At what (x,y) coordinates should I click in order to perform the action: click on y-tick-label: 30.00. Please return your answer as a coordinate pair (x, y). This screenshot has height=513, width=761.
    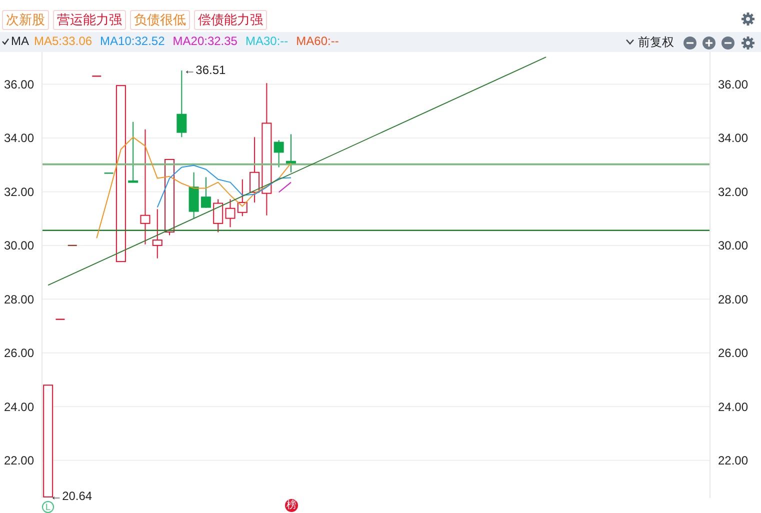
    Looking at the image, I should click on (19, 245).